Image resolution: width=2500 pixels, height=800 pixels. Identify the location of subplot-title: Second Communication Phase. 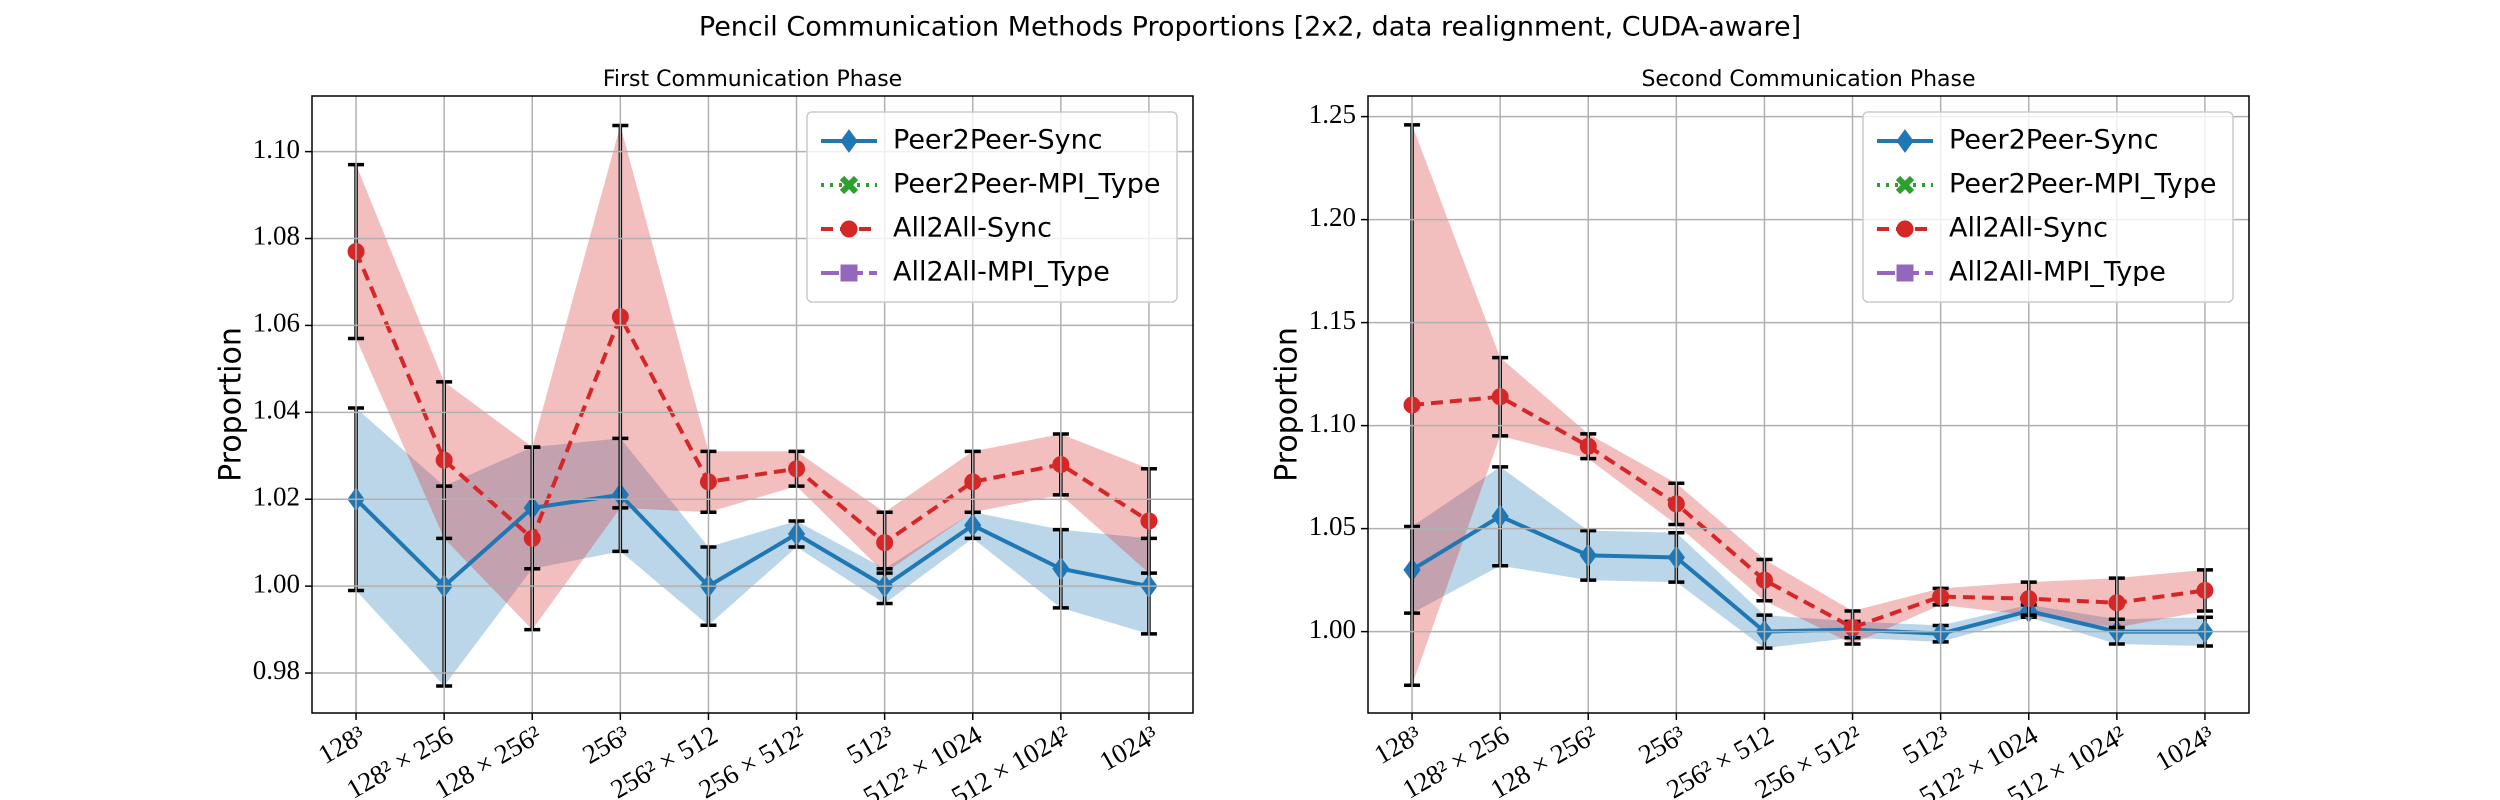
(1808, 79).